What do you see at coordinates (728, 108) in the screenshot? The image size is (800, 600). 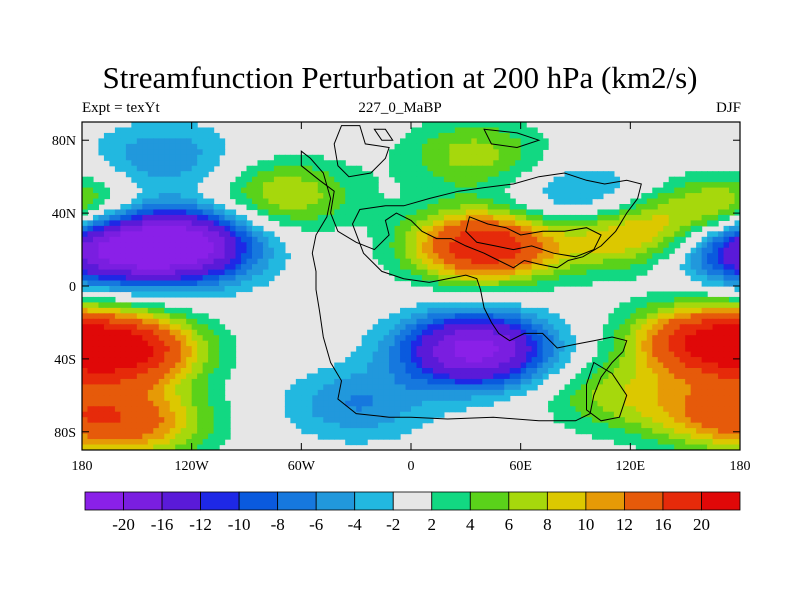 I see `season-label: DJF` at bounding box center [728, 108].